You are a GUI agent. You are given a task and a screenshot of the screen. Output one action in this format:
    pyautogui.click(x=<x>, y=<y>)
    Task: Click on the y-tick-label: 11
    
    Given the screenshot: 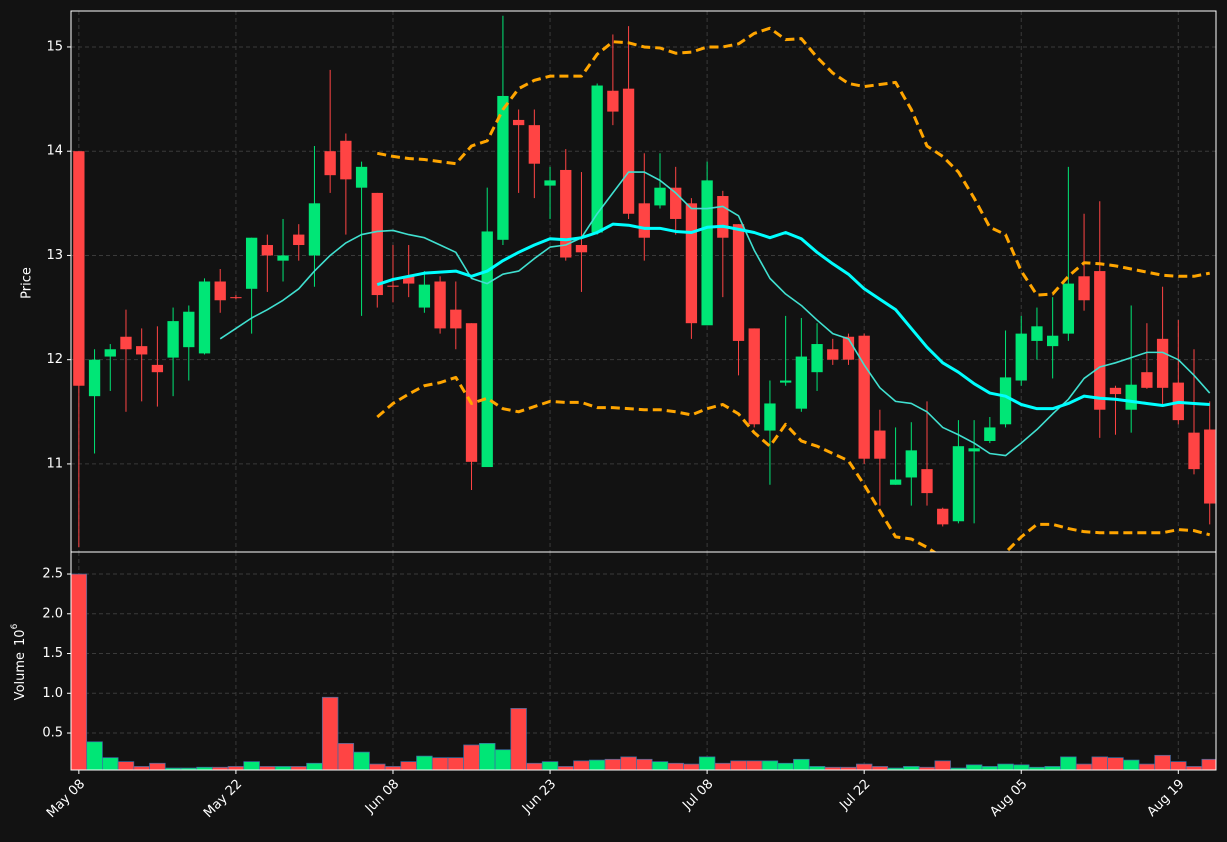 What is the action you would take?
    pyautogui.click(x=54, y=463)
    